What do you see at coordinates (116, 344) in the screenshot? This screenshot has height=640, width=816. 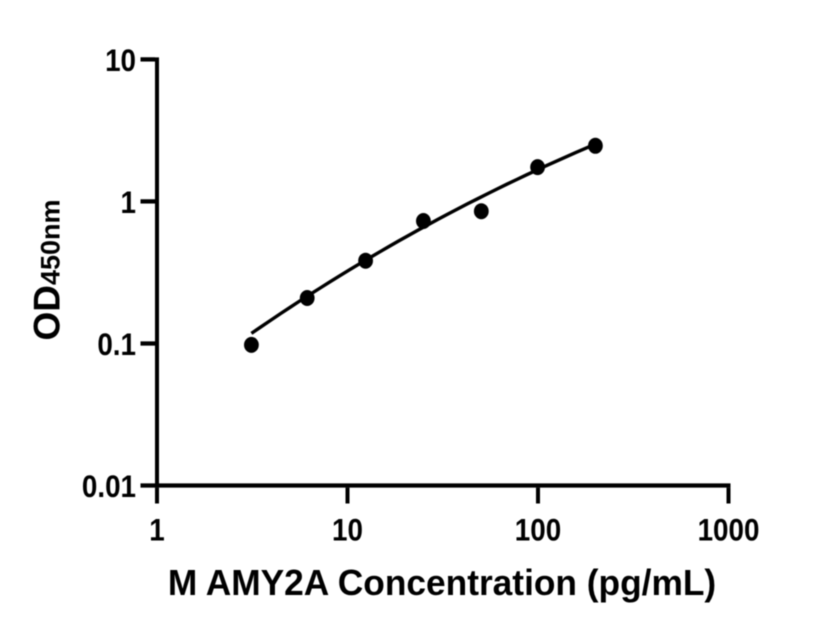 I see `svg-text: 0.1` at bounding box center [116, 344].